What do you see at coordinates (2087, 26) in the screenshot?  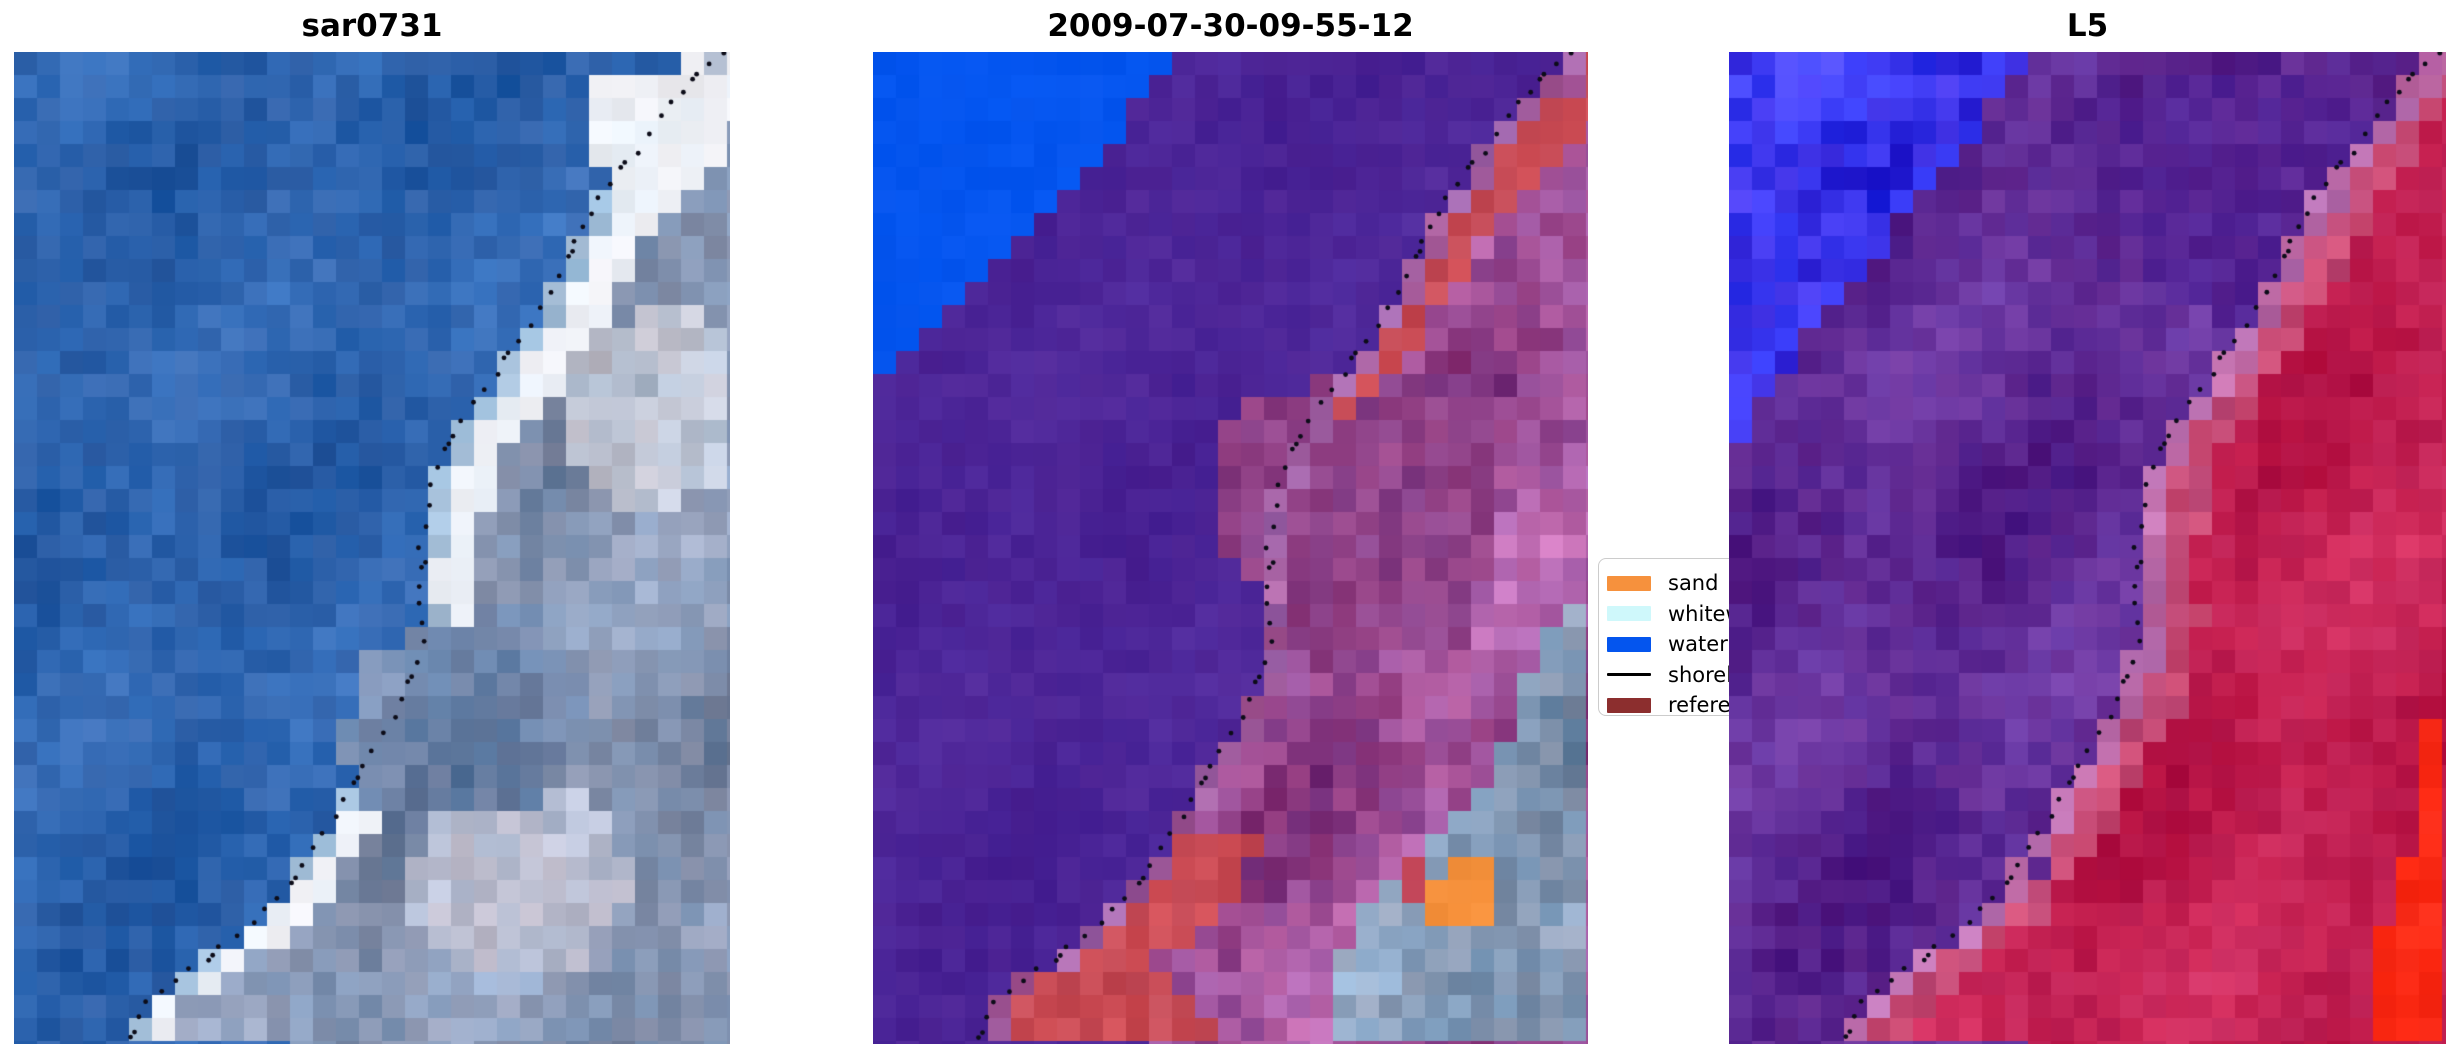 I see `panel-title-l5: L5` at bounding box center [2087, 26].